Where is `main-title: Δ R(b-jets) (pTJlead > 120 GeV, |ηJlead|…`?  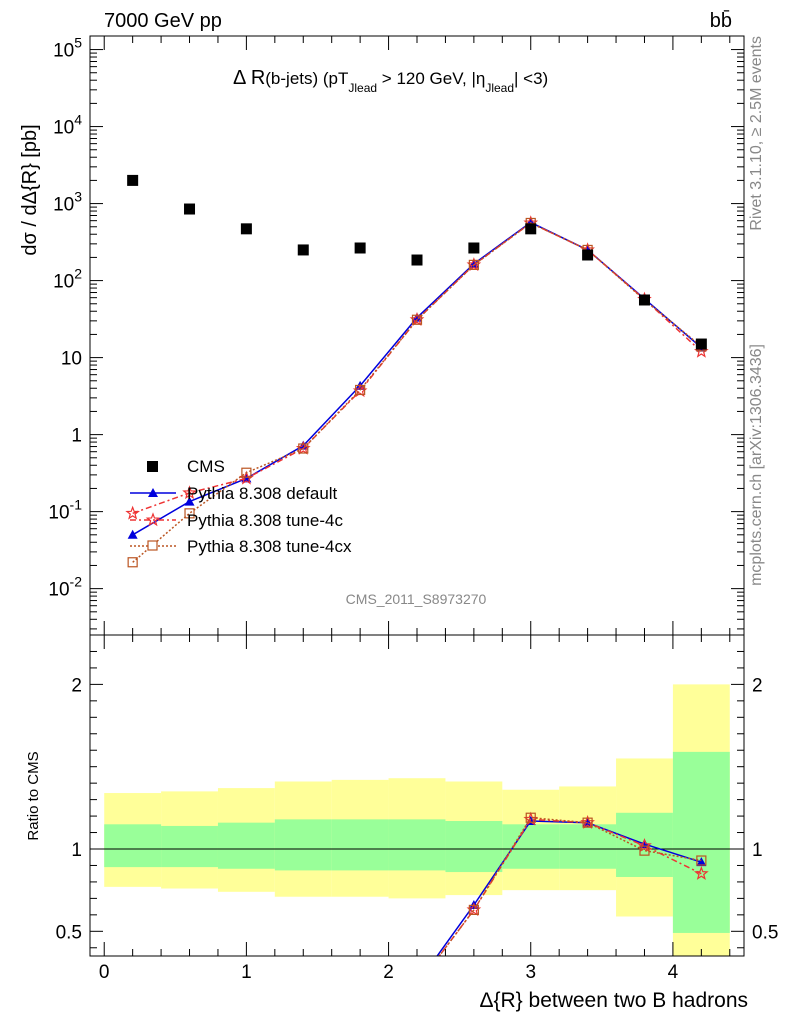
main-title: Δ R(b-jets) (pTJlead > 120 GeV, |ηJlead|… is located at coordinates (390, 81).